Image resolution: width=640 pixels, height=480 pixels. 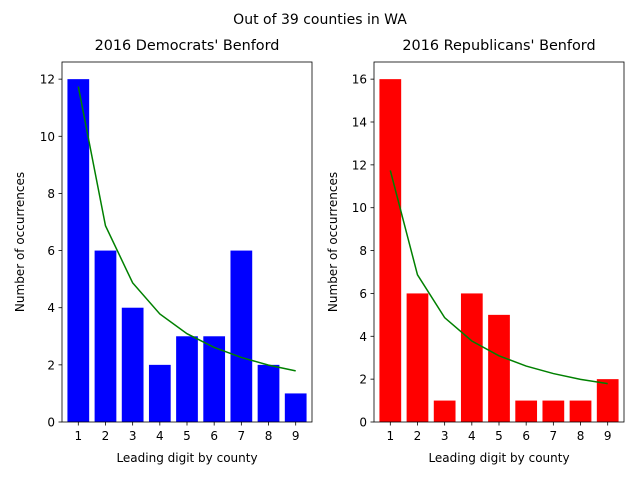 What do you see at coordinates (498, 46) in the screenshot?
I see `axes-title: 2016 Republicans' Benford` at bounding box center [498, 46].